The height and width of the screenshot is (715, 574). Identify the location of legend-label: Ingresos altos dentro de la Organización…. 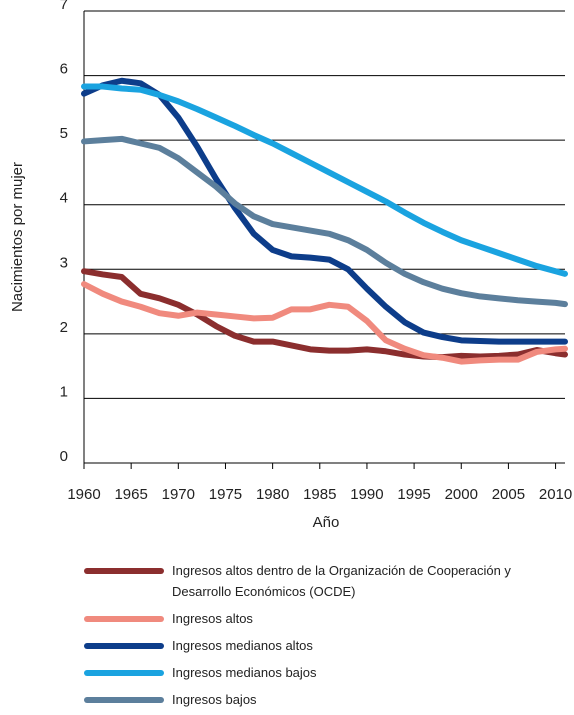
(341, 581).